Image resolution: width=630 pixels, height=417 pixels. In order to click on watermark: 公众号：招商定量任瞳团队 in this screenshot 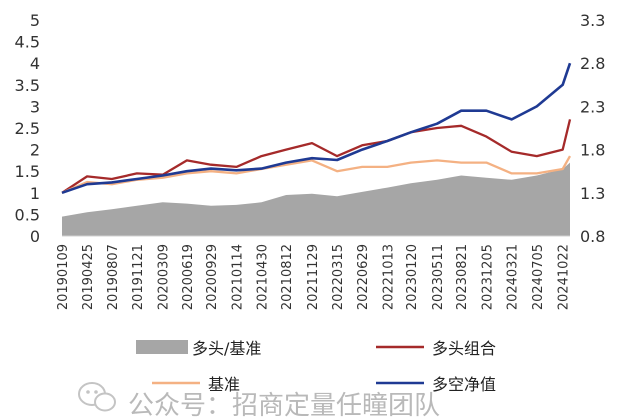, I will do `click(259, 399)`.